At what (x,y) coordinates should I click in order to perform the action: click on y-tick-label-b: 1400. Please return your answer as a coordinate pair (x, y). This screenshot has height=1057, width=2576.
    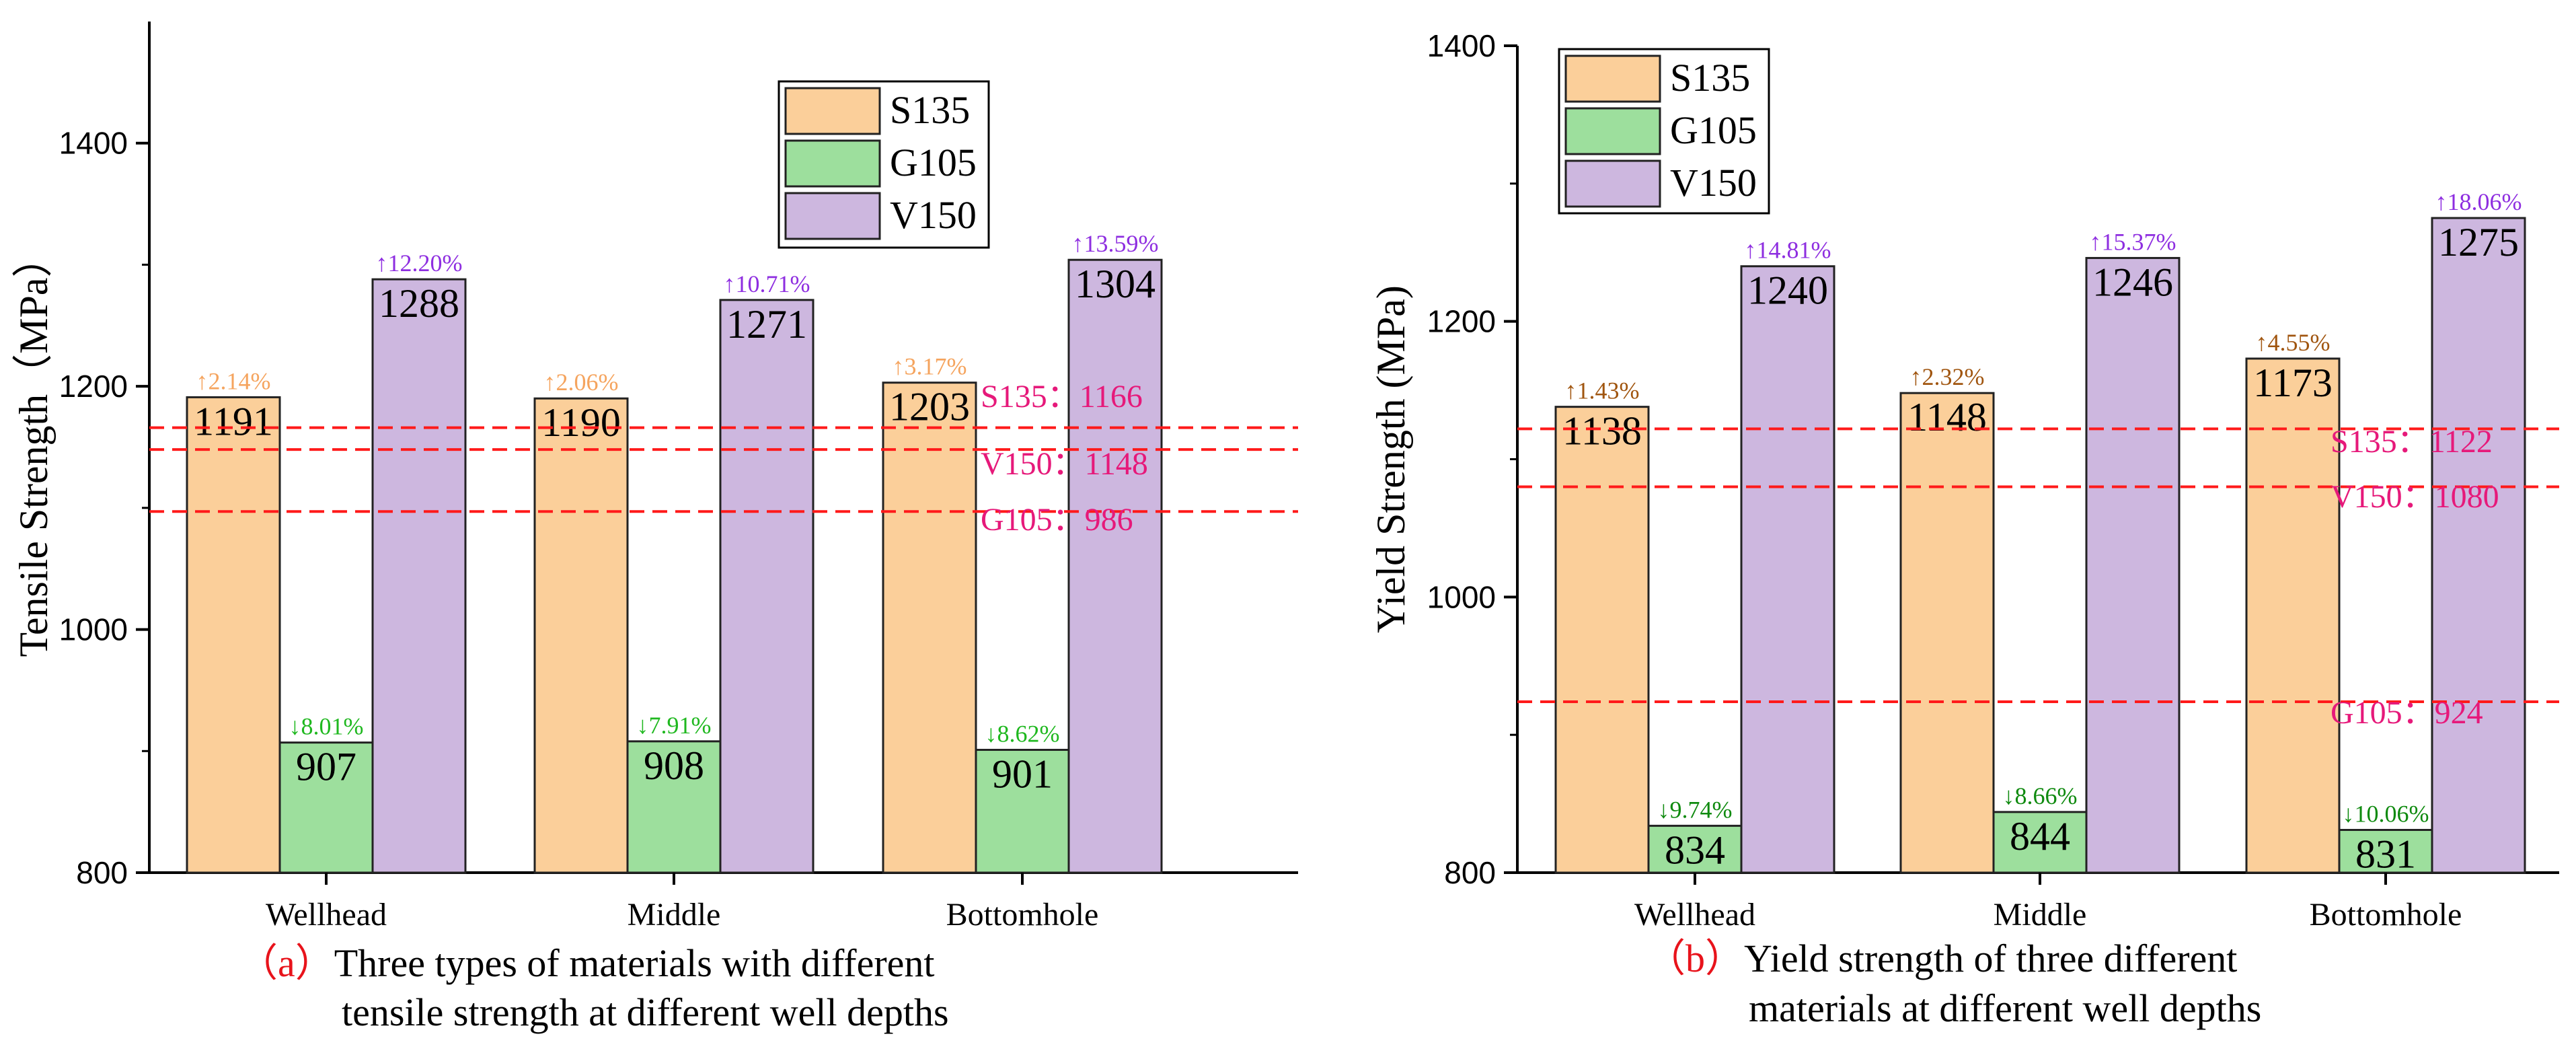
    Looking at the image, I should click on (1461, 45).